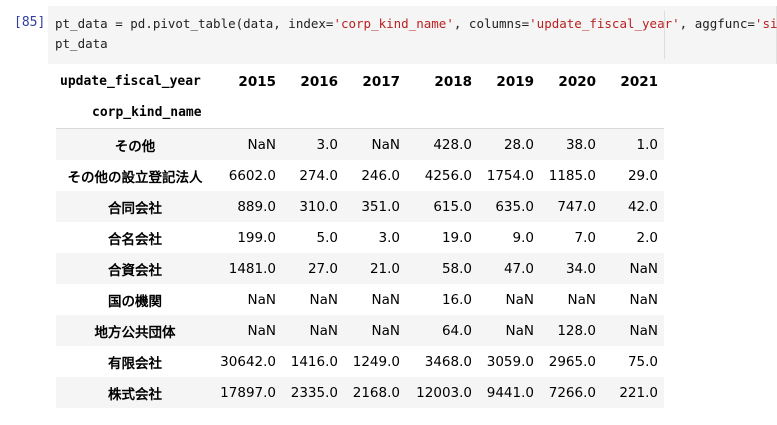  I want to click on code-text: , aggfunc=, so click(717, 23).